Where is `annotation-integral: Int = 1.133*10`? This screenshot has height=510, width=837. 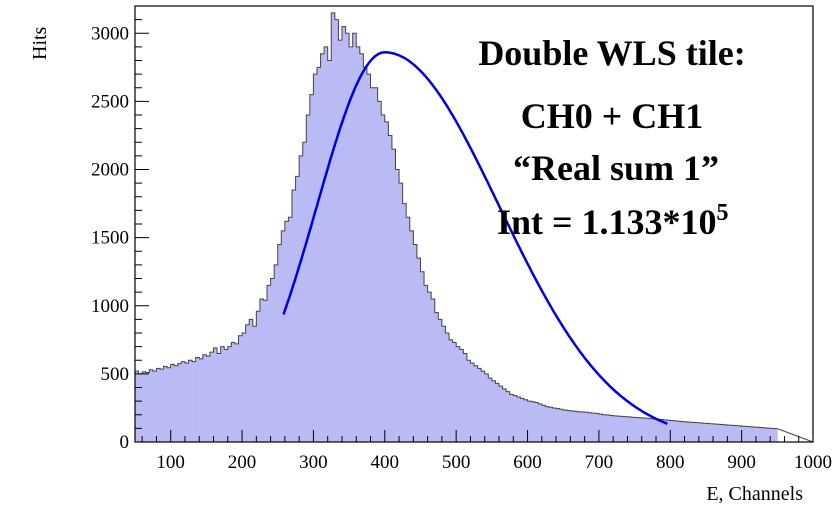
annotation-integral: Int = 1.133*10 is located at coordinates (607, 222).